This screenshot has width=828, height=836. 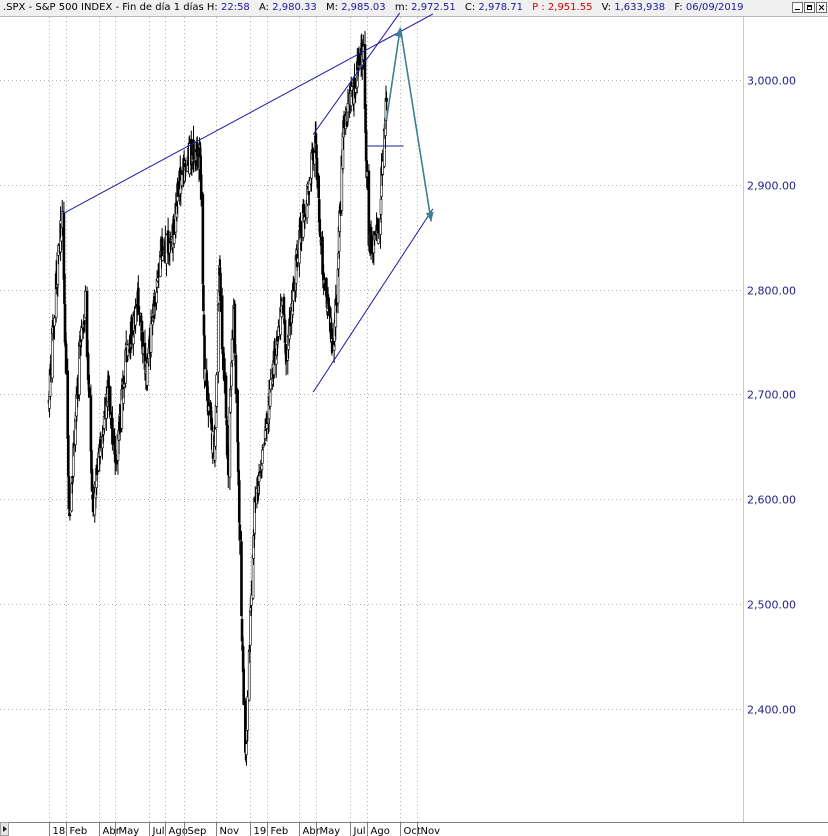 What do you see at coordinates (570, 7) in the screenshot?
I see `prev-value: 2,951.55` at bounding box center [570, 7].